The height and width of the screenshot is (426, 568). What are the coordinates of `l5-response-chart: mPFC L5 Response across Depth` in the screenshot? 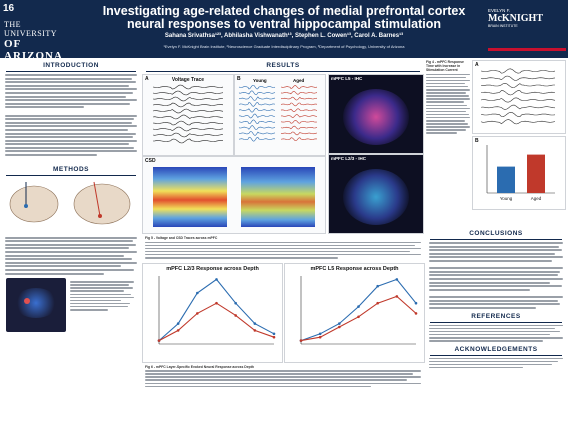 It's located at (354, 312).